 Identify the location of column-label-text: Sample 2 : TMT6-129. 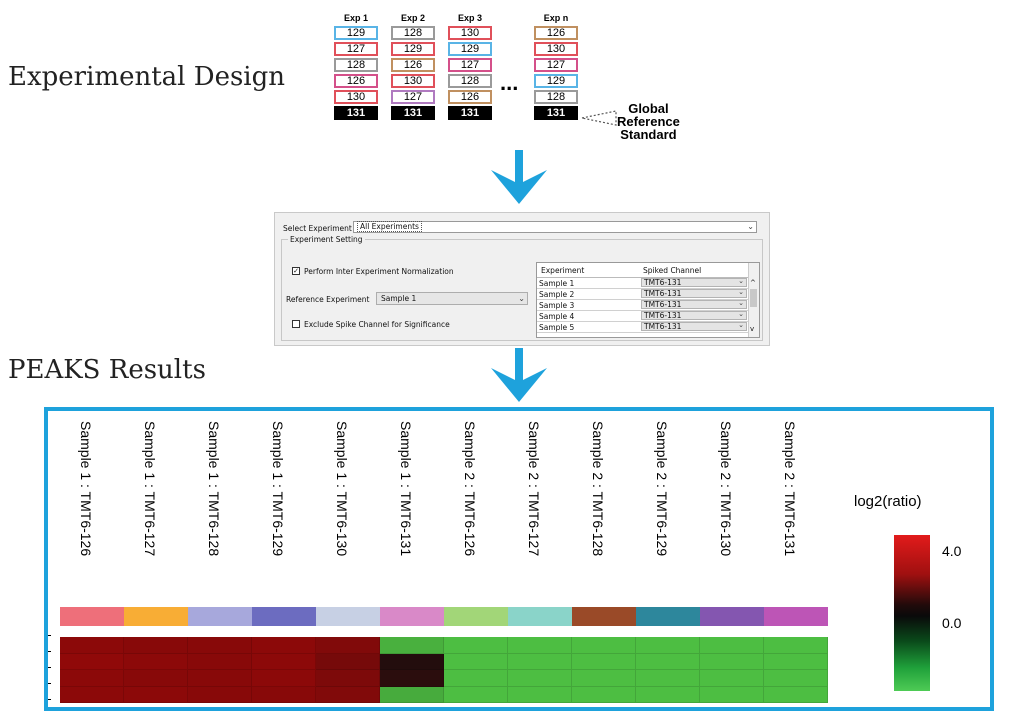
(662, 489).